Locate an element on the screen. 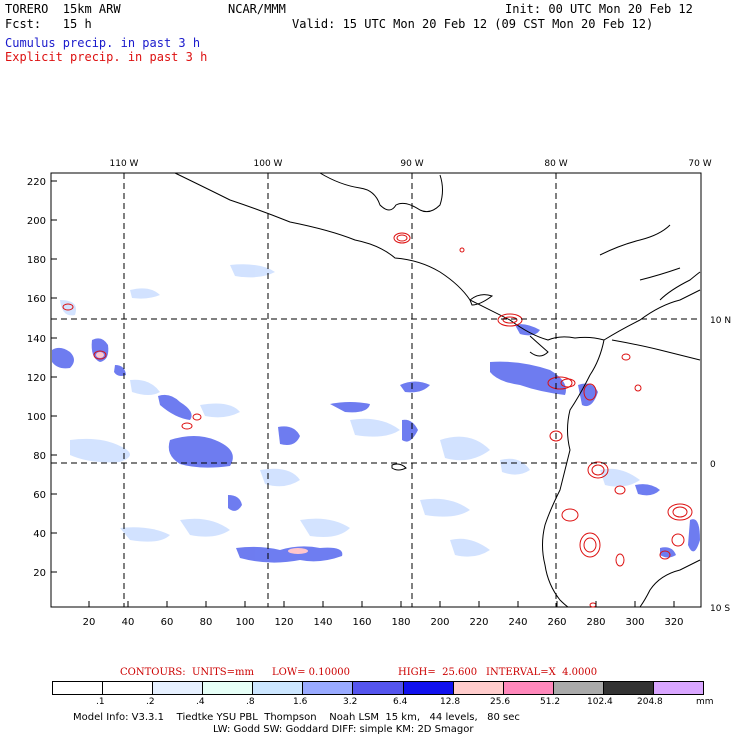 The image size is (740, 740). y-tick-label: 140 is located at coordinates (36, 339).